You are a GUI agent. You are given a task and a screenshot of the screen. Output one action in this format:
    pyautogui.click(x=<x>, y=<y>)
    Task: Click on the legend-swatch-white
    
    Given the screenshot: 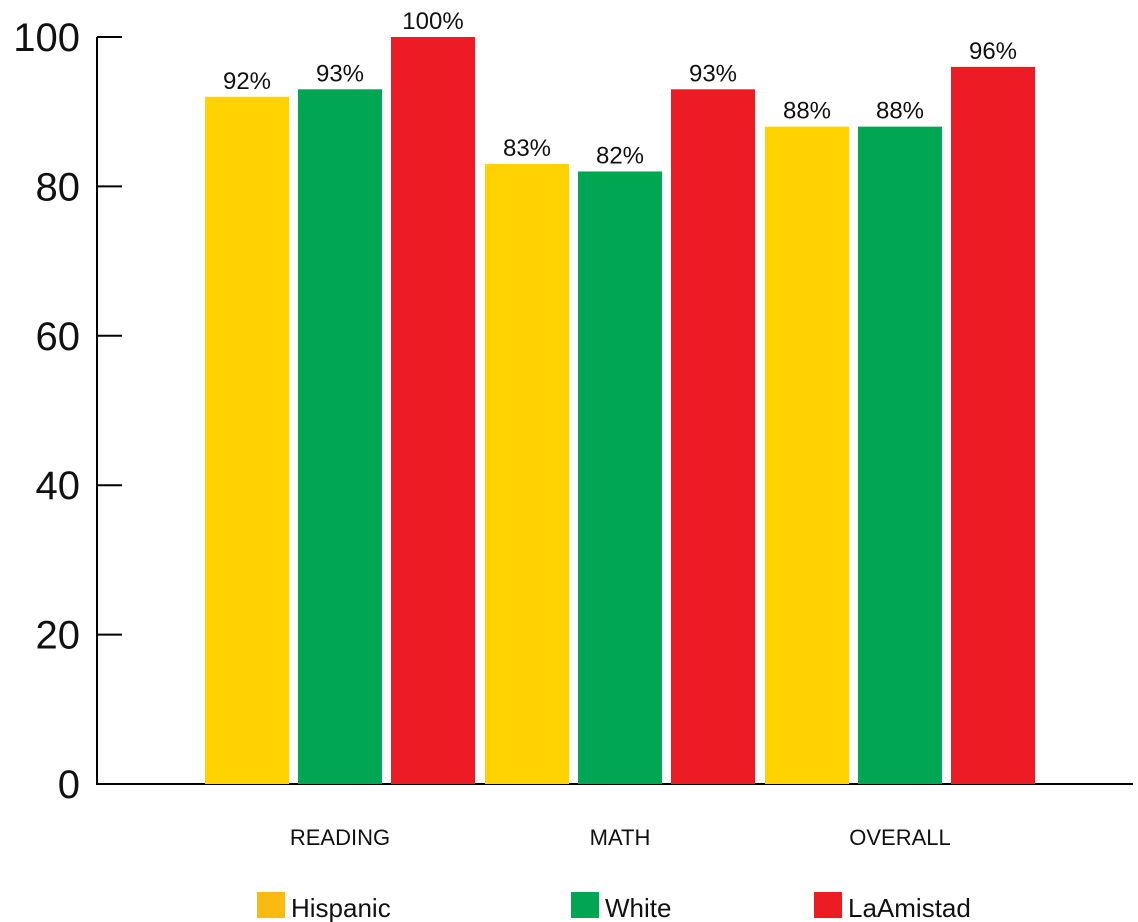 What is the action you would take?
    pyautogui.click(x=585, y=905)
    